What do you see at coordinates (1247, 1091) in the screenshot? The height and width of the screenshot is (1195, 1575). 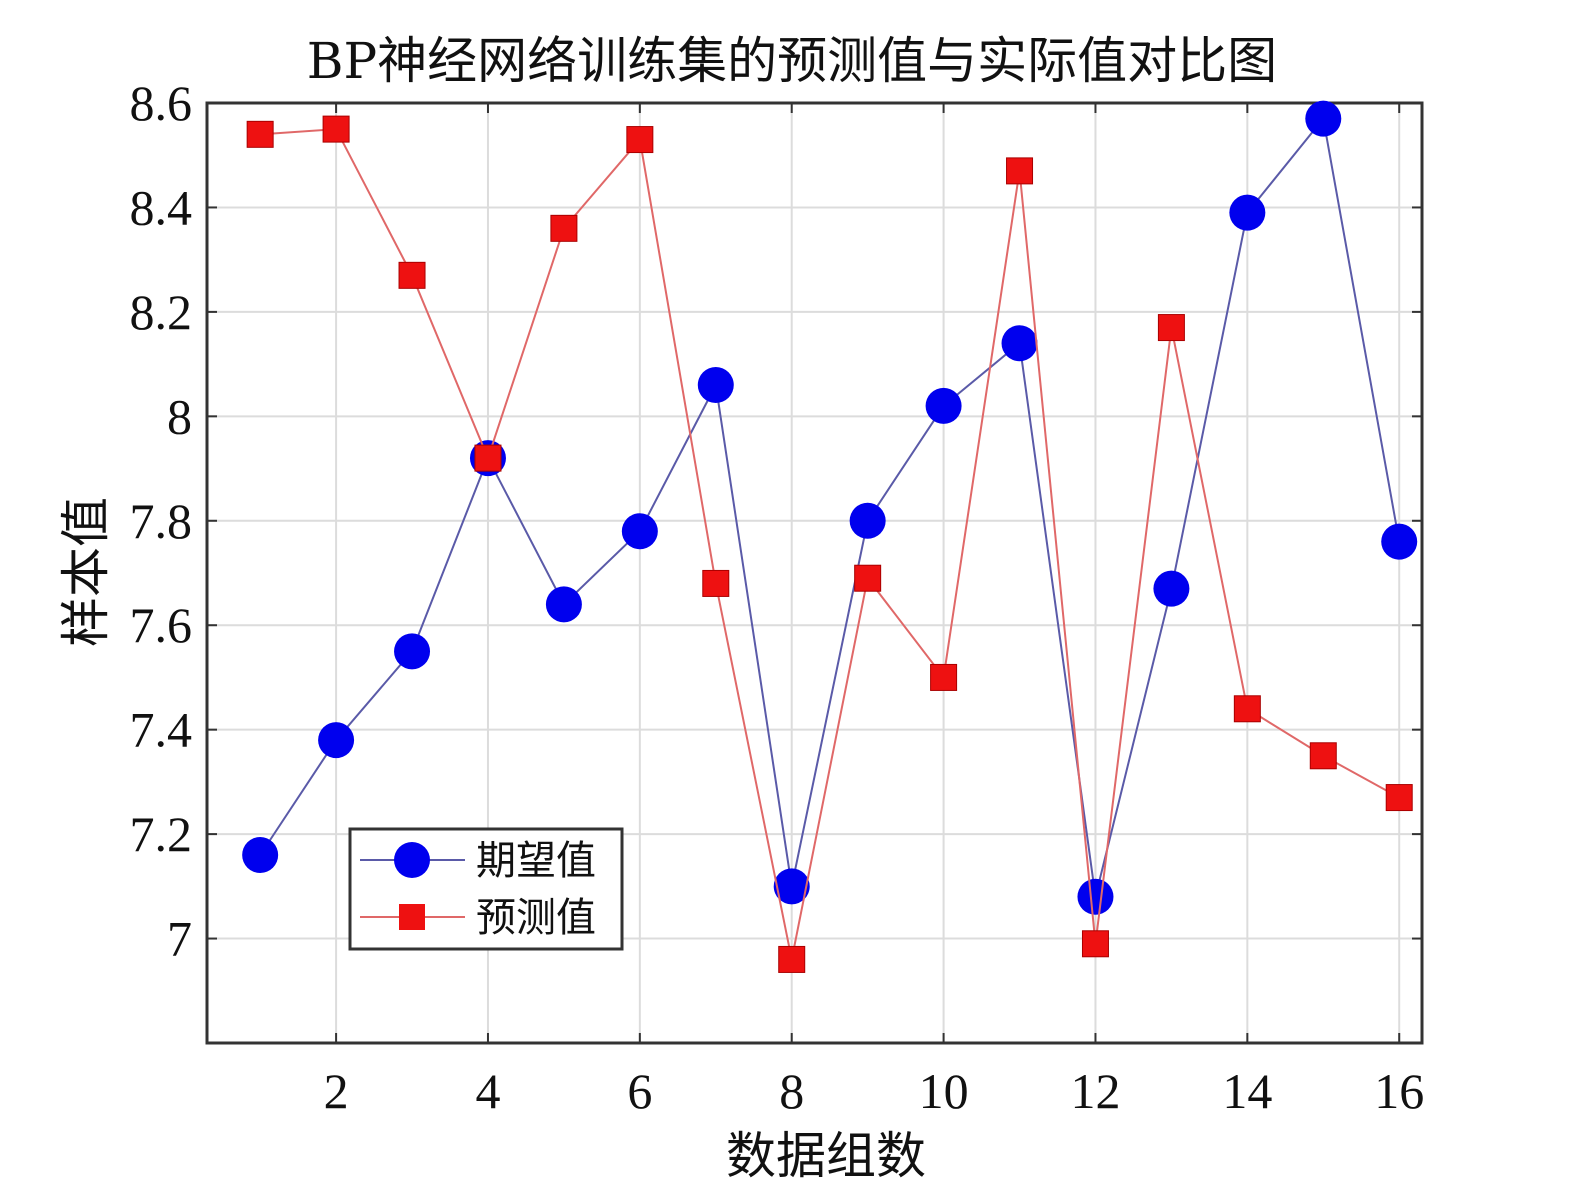 I see `x-tick-label: 14` at bounding box center [1247, 1091].